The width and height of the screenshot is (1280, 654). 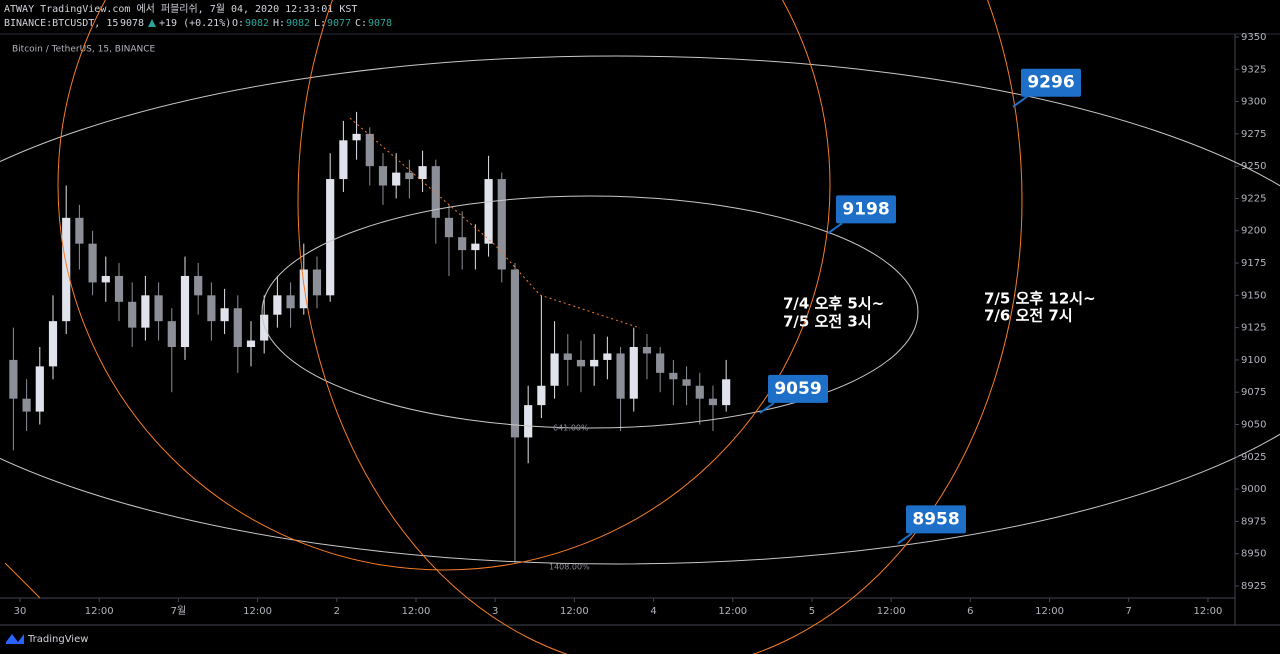 What do you see at coordinates (1253, 166) in the screenshot?
I see `y-tick-label: 9250` at bounding box center [1253, 166].